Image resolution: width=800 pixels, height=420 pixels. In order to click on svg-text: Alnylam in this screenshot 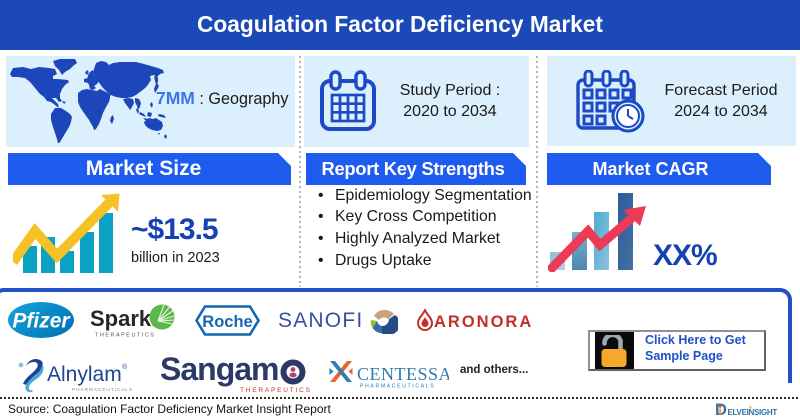, I will do `click(84, 374)`.